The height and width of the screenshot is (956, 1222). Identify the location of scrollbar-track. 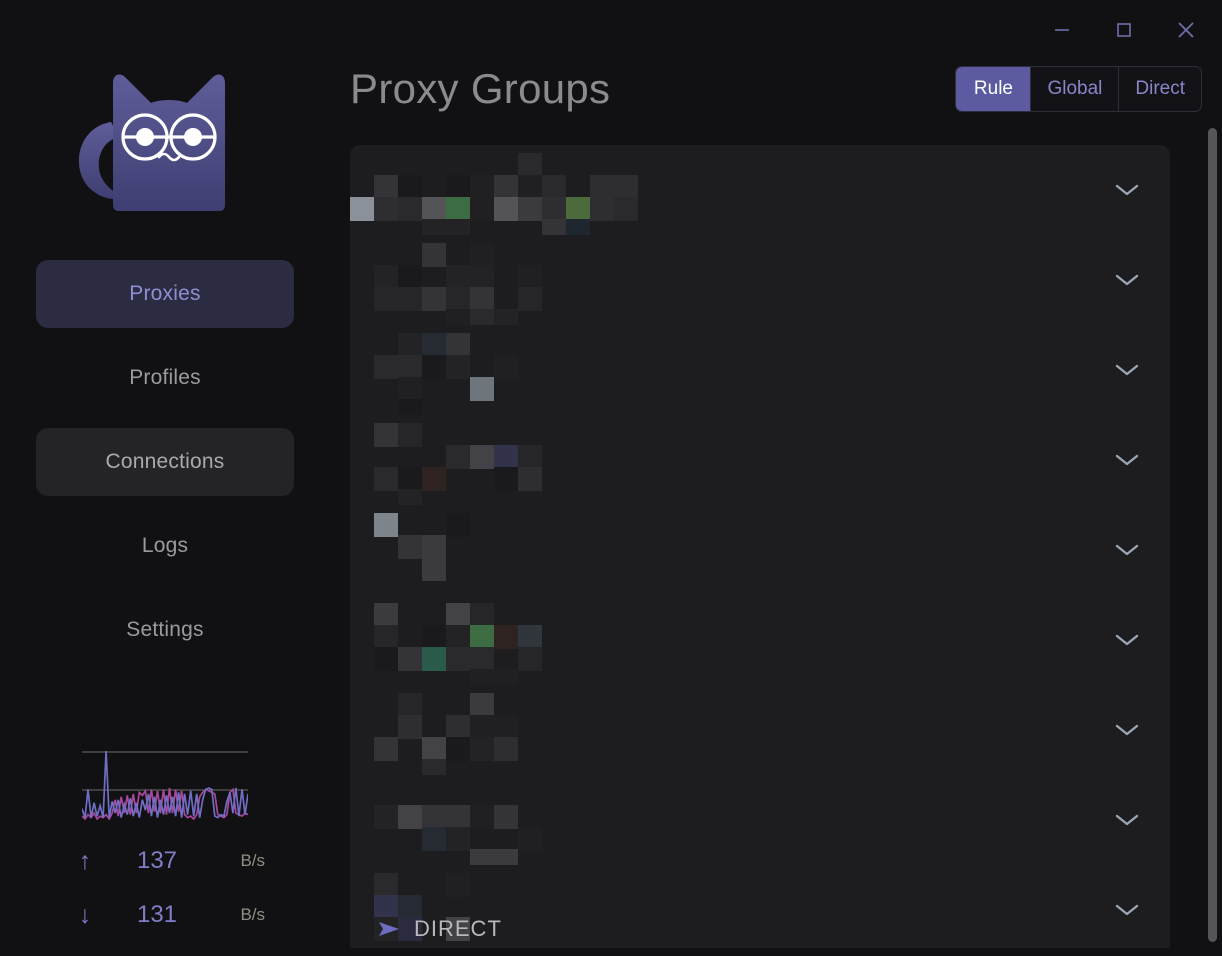
(1212, 538).